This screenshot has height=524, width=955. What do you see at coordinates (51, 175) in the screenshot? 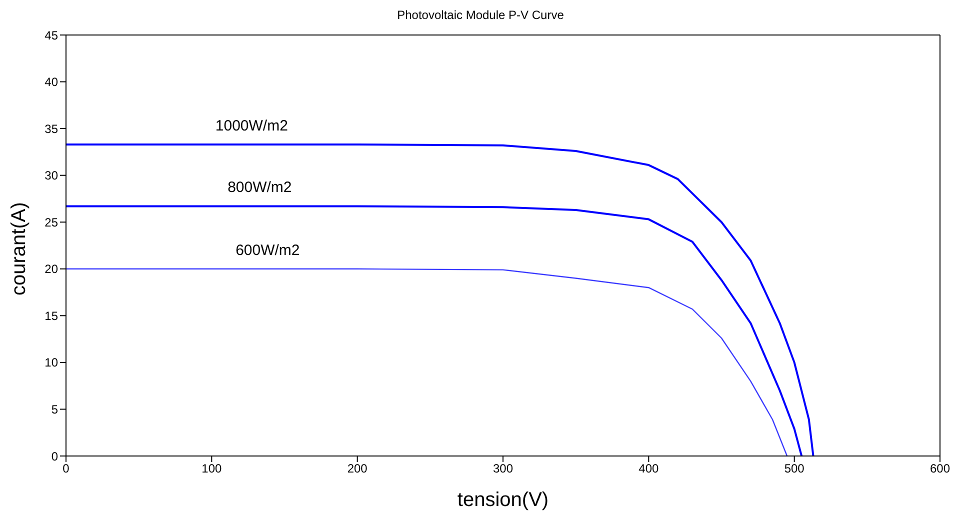
I see `y-tick-label: 30` at bounding box center [51, 175].